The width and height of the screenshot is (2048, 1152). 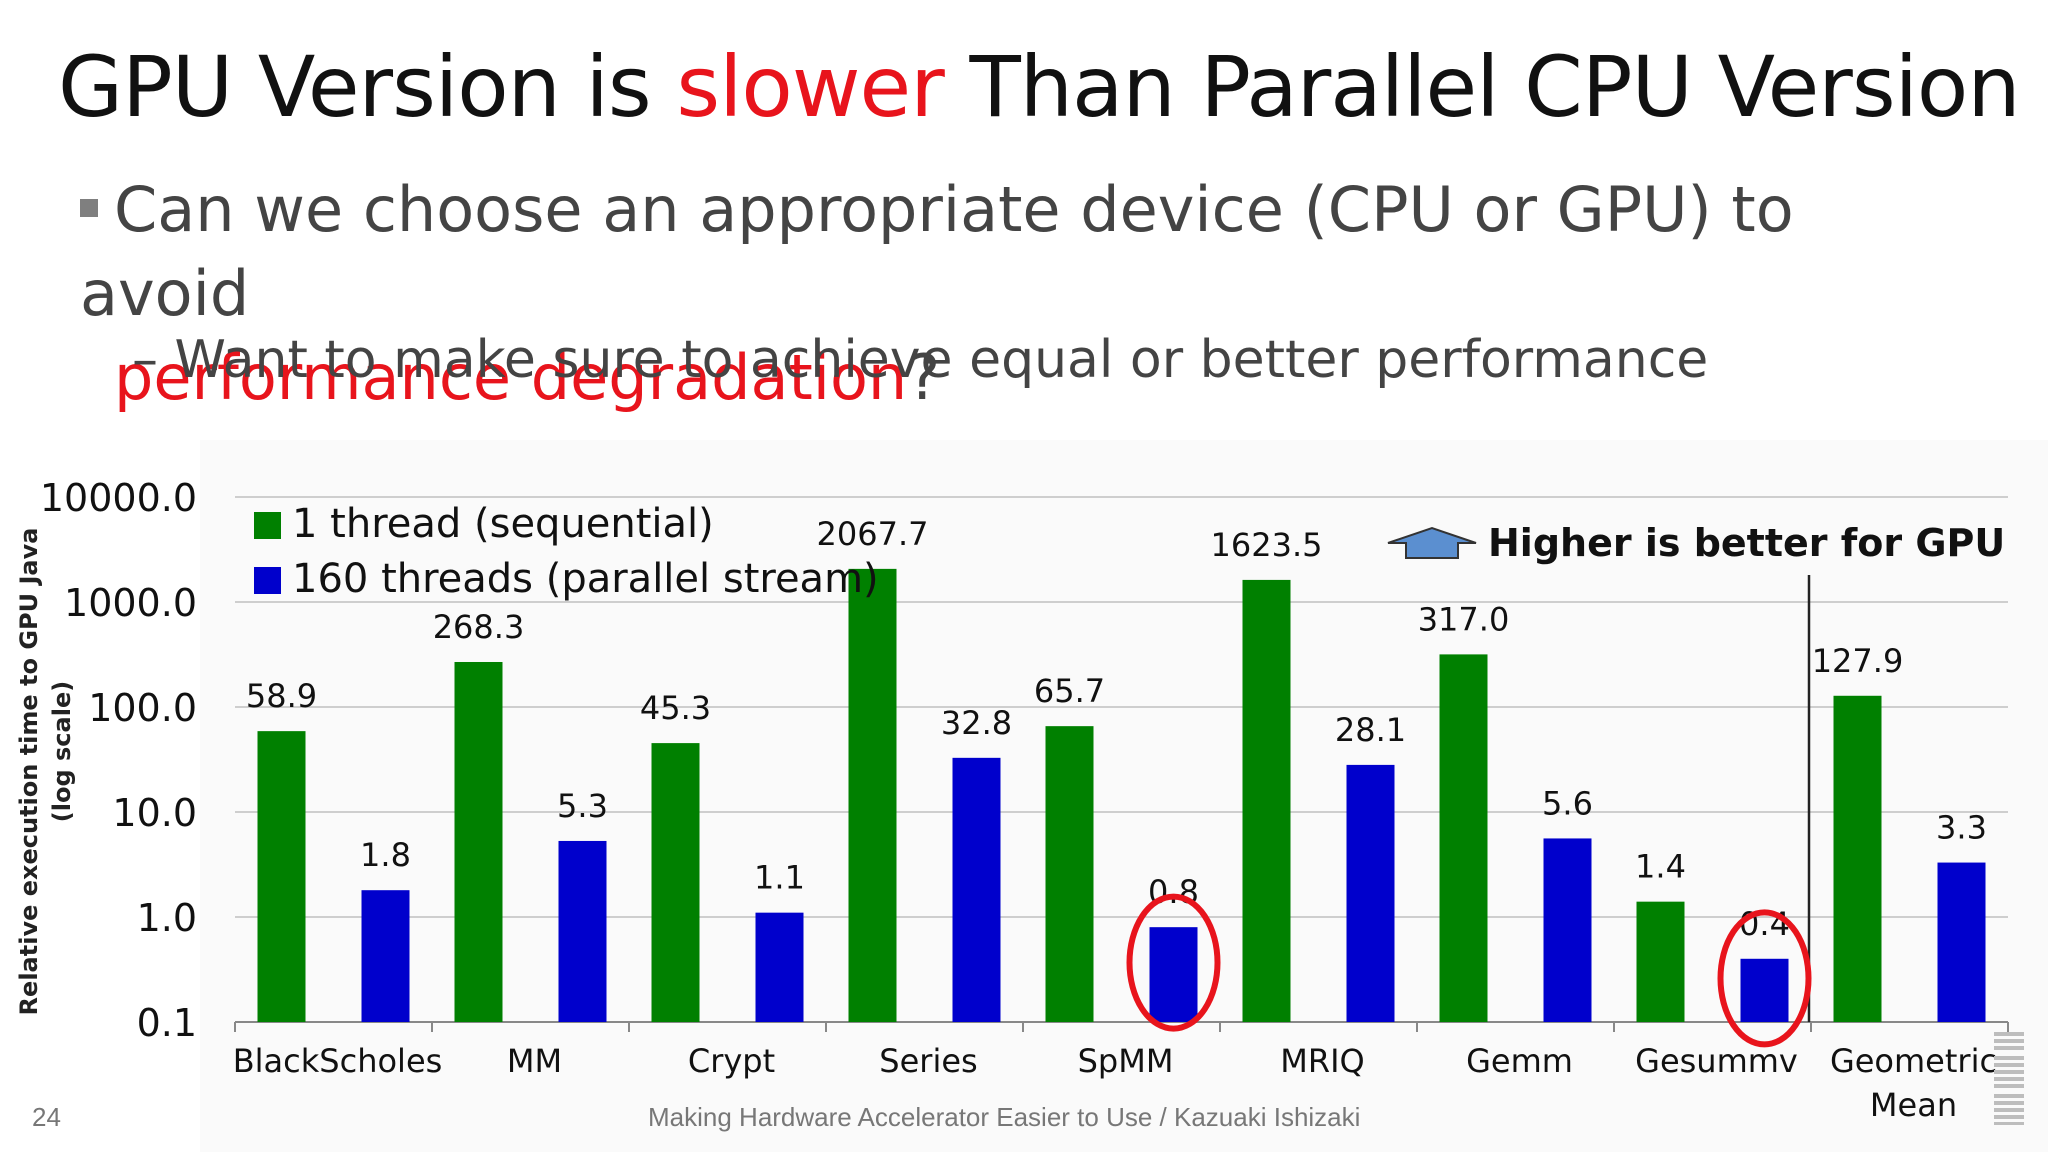 What do you see at coordinates (62, 751) in the screenshot?
I see `y-axis-label-scale: (log scale)` at bounding box center [62, 751].